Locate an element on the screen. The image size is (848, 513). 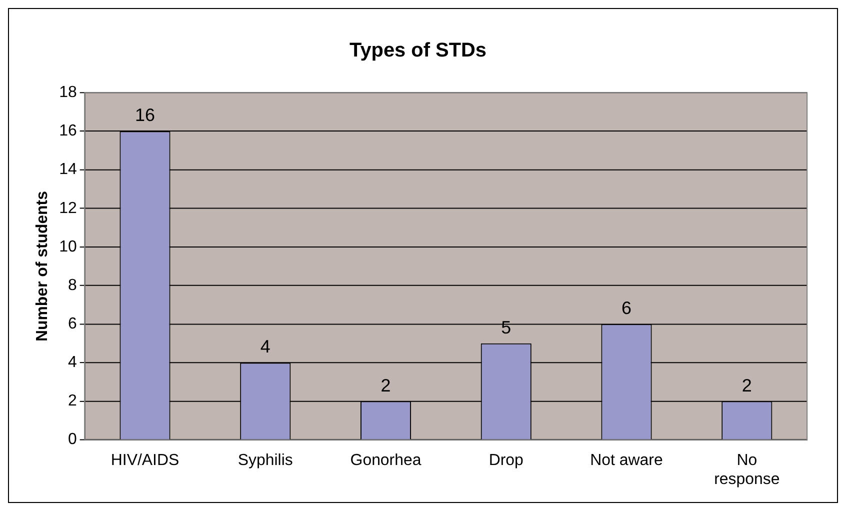
data-label: 4 is located at coordinates (265, 346).